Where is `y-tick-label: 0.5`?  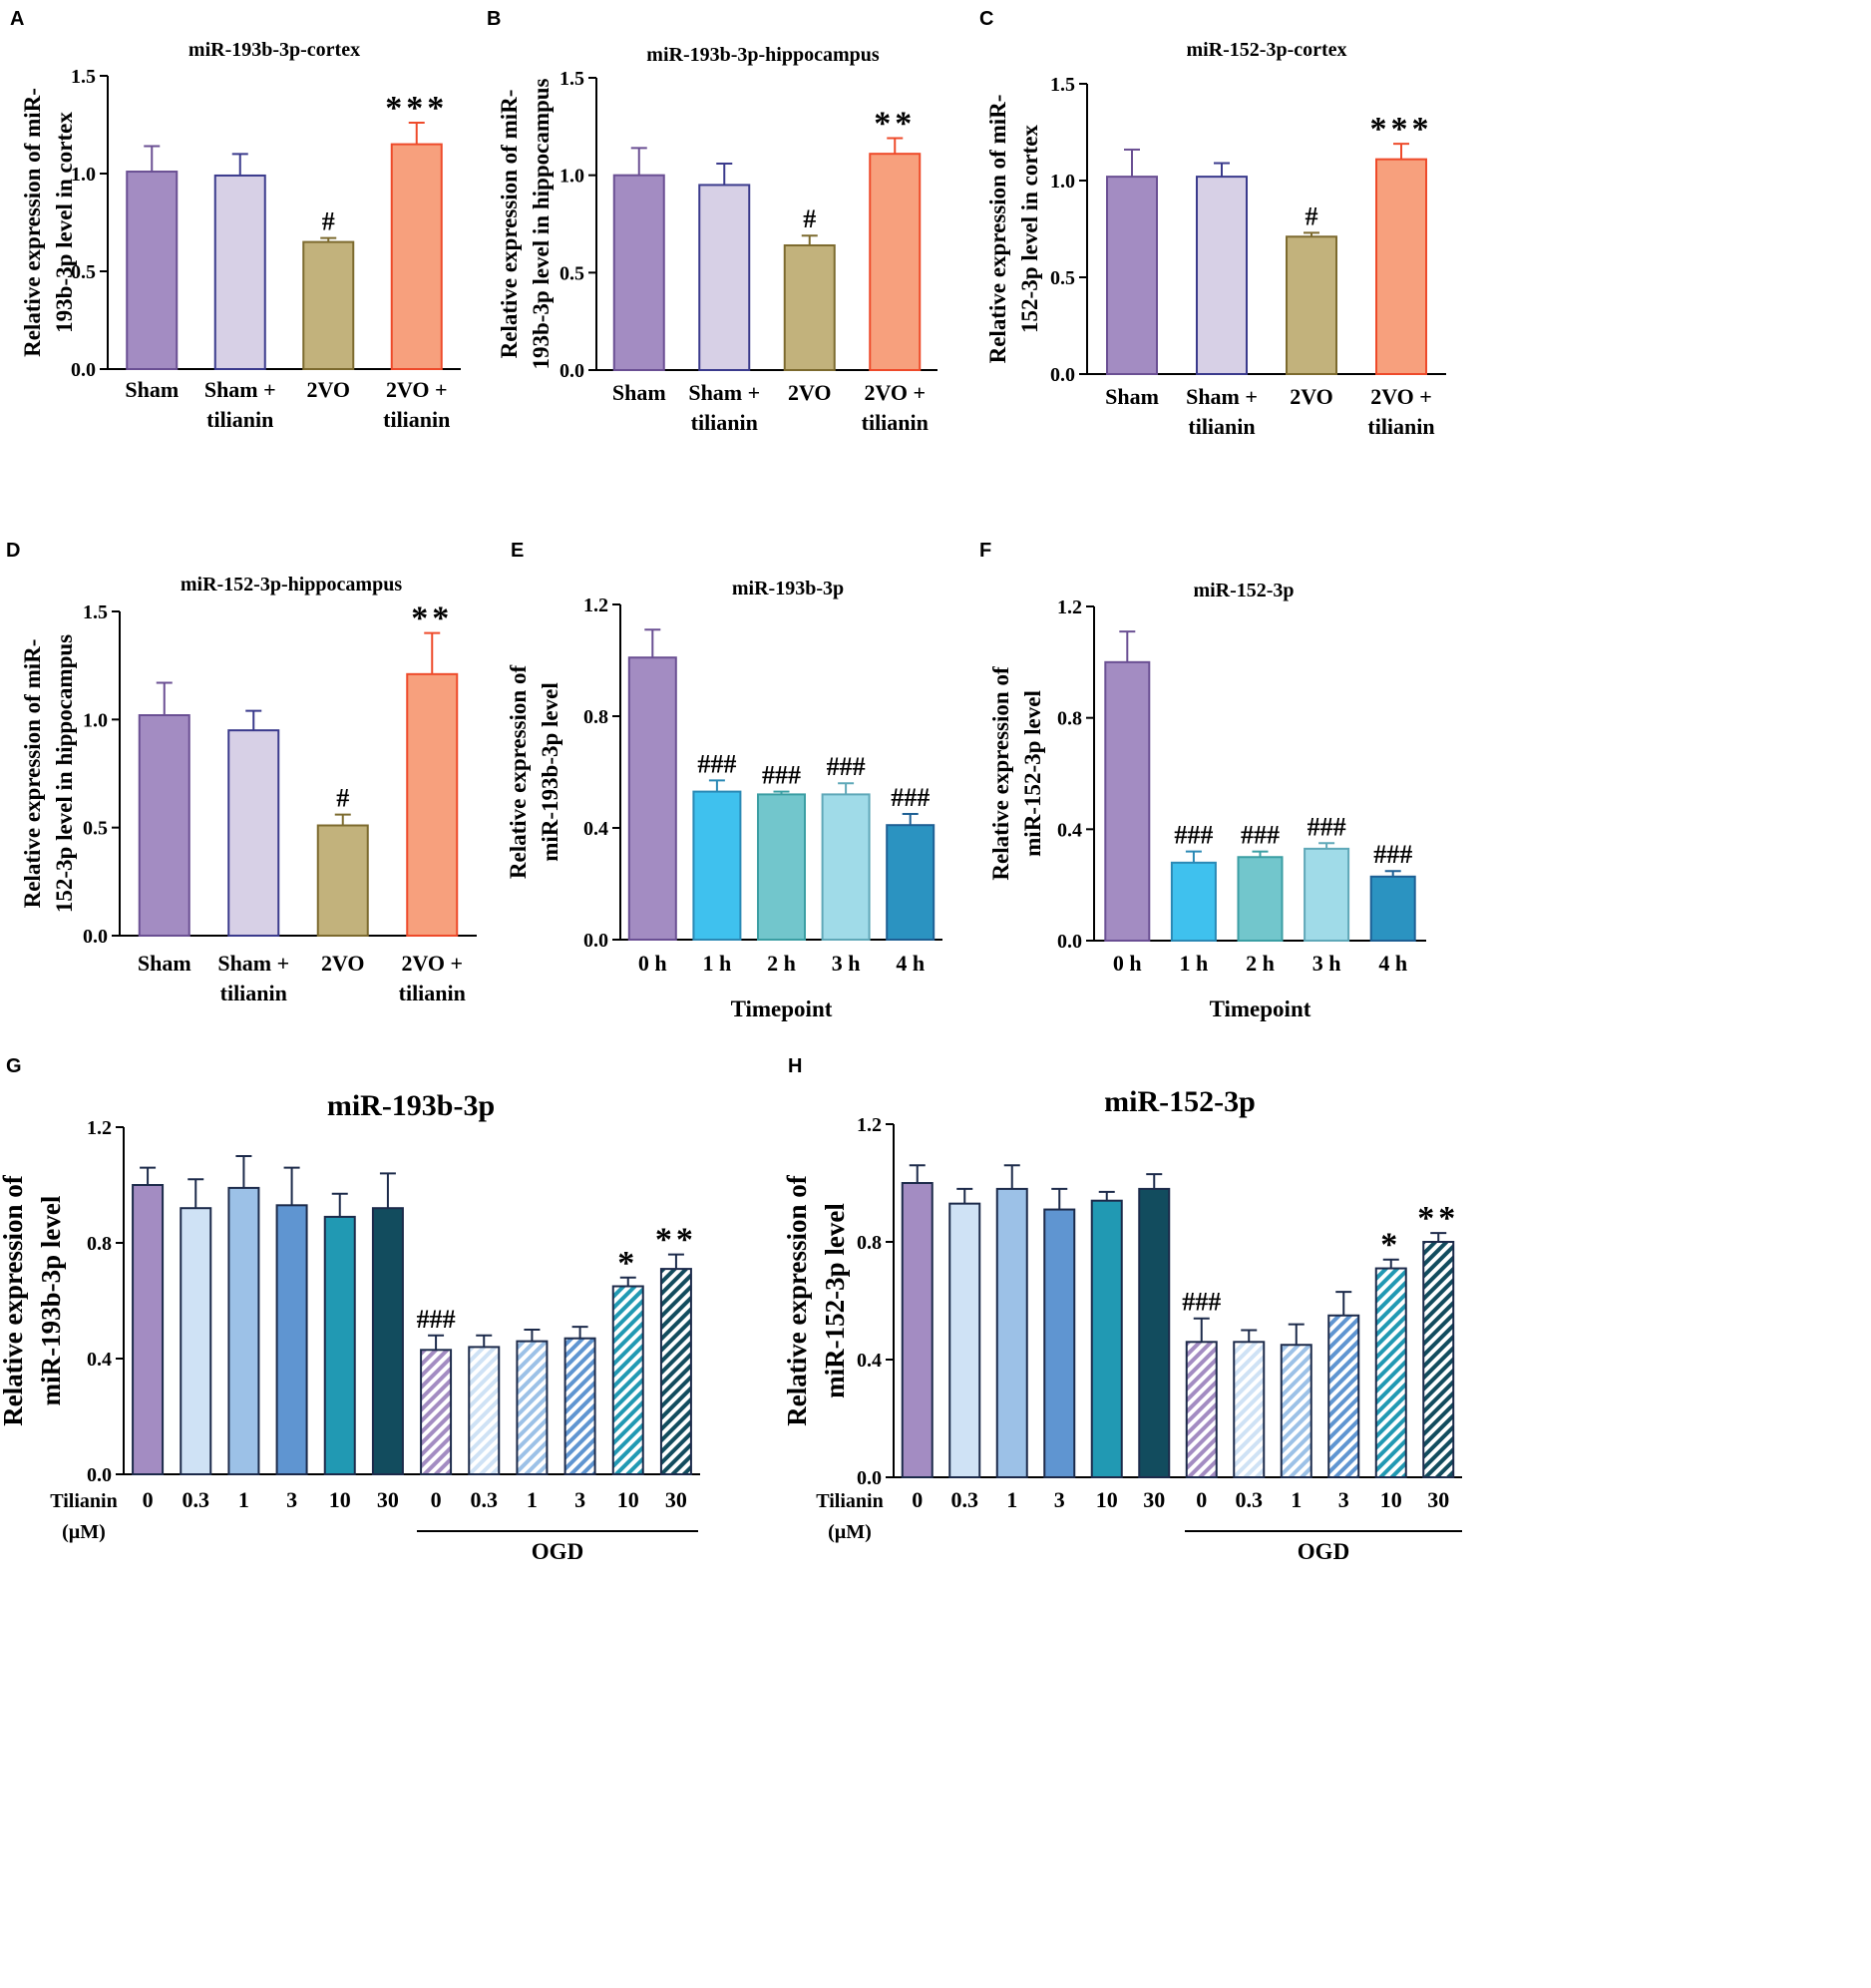 y-tick-label: 0.5 is located at coordinates (95, 829).